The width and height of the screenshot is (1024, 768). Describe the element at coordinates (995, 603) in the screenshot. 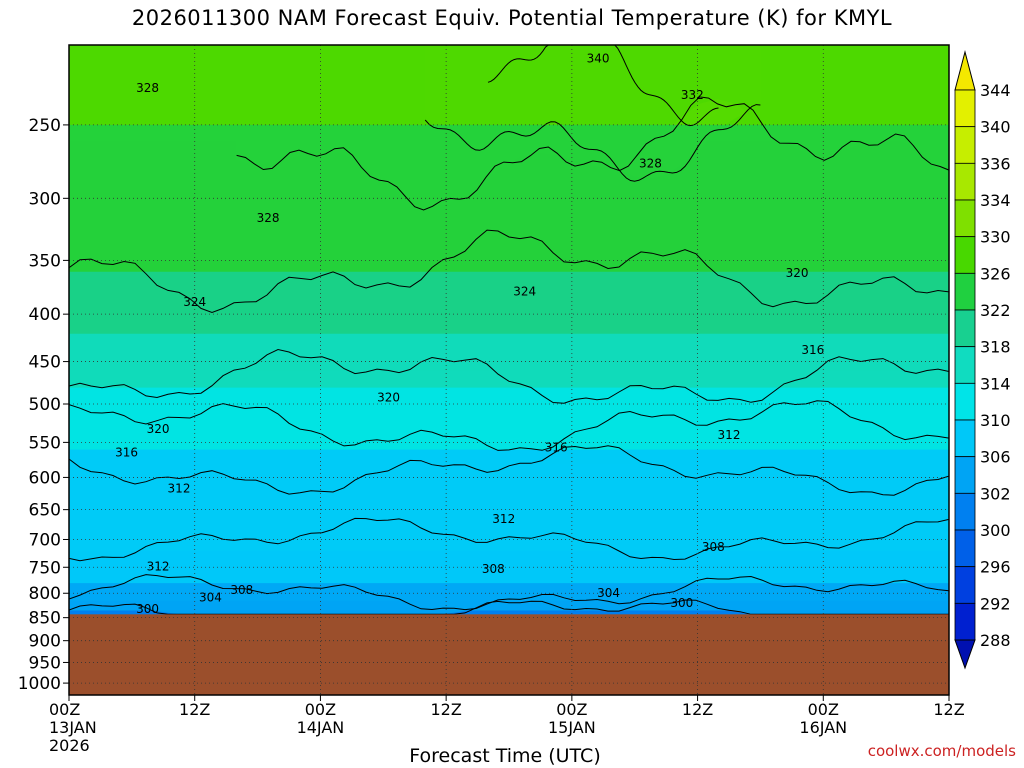

I see `colorbar-label: 292` at that location.